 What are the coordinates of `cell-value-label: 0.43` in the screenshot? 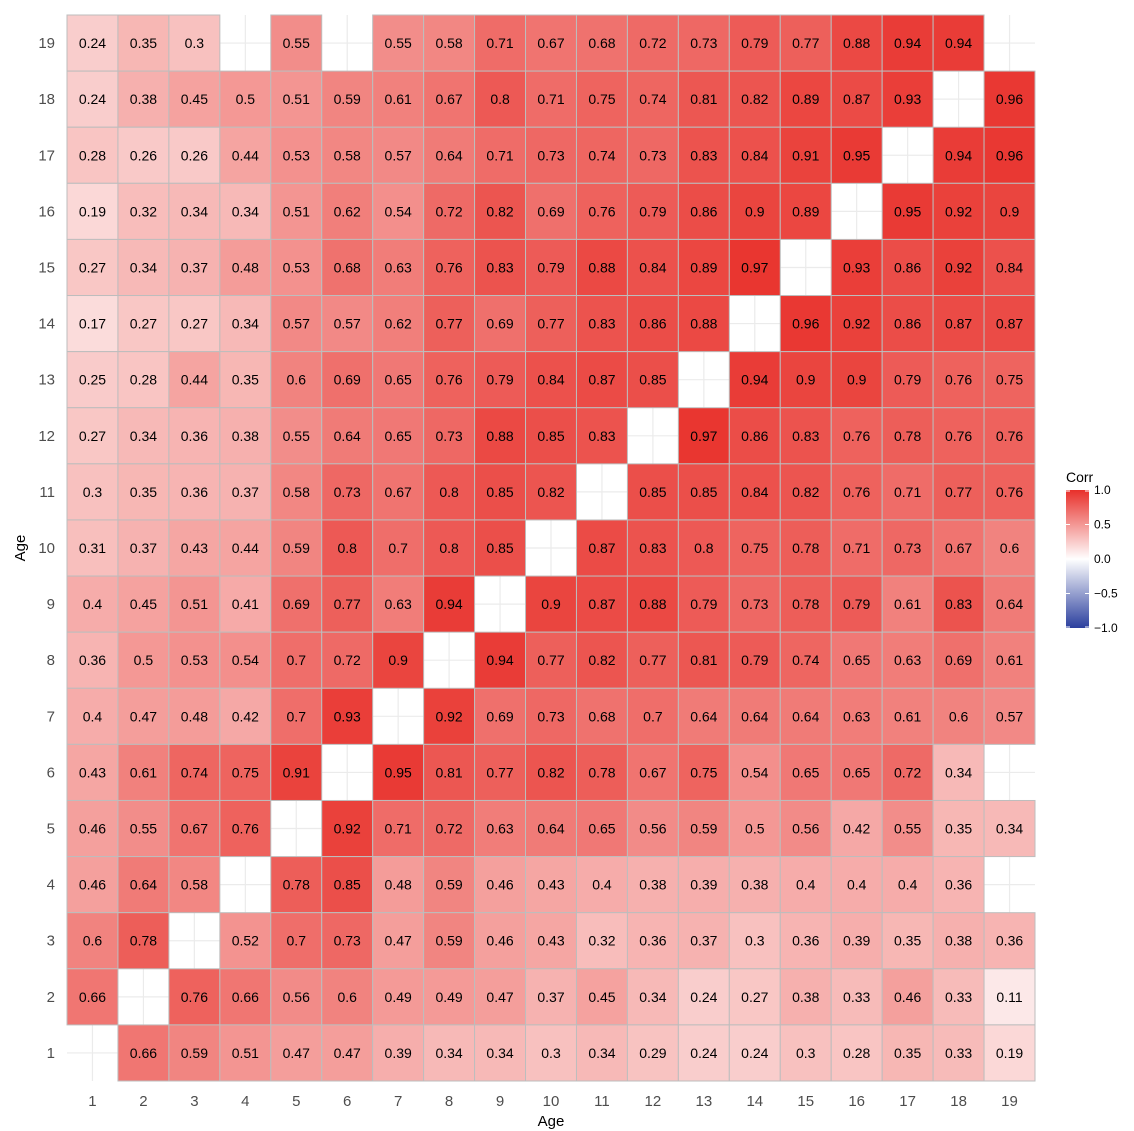 It's located at (194, 548).